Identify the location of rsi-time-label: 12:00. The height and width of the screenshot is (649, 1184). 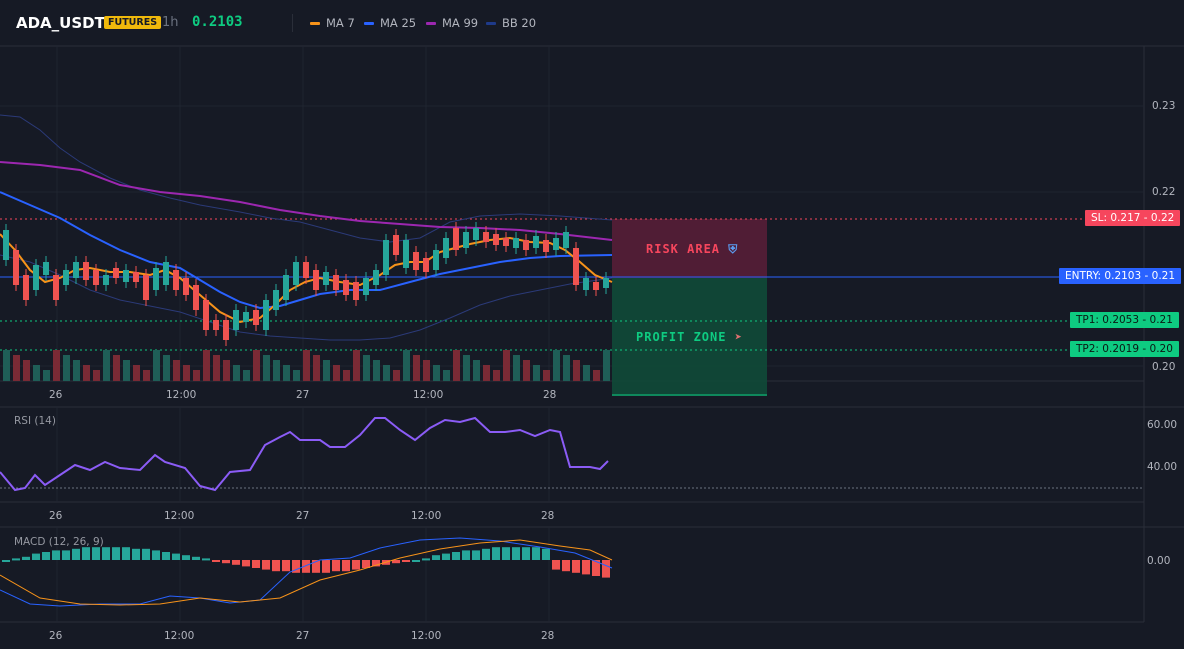
(179, 516).